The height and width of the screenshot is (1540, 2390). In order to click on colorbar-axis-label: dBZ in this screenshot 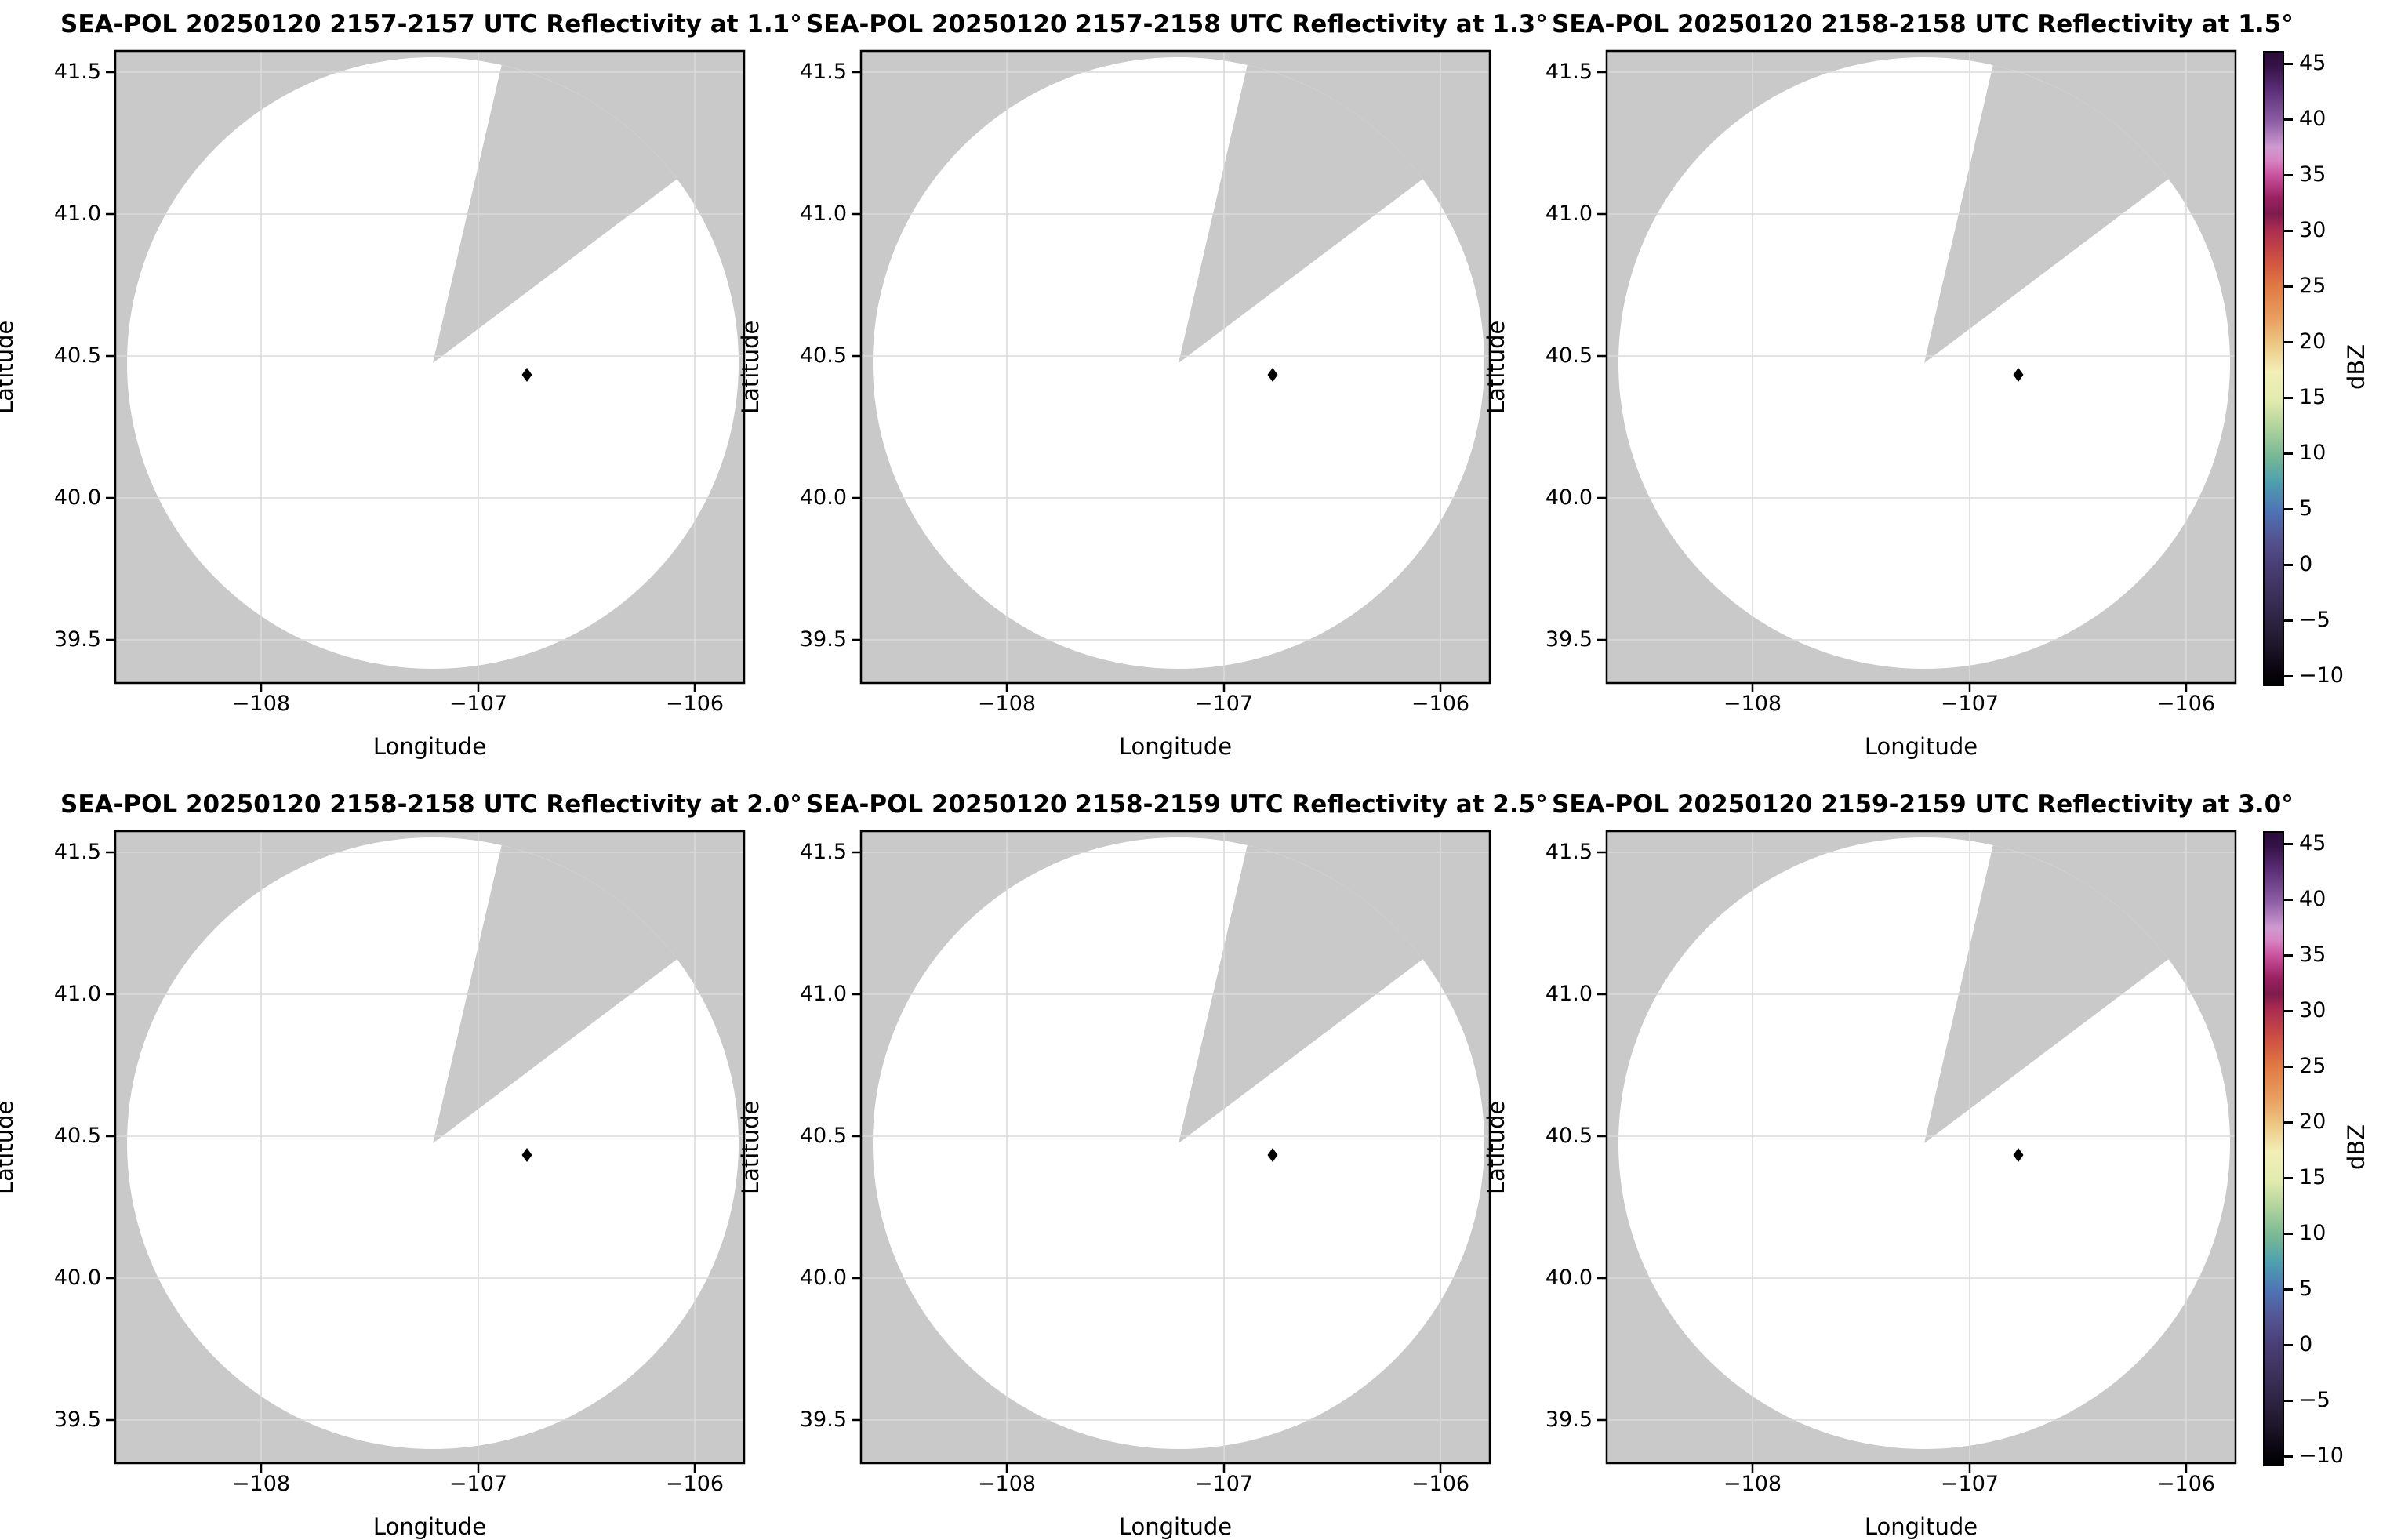, I will do `click(2356, 366)`.